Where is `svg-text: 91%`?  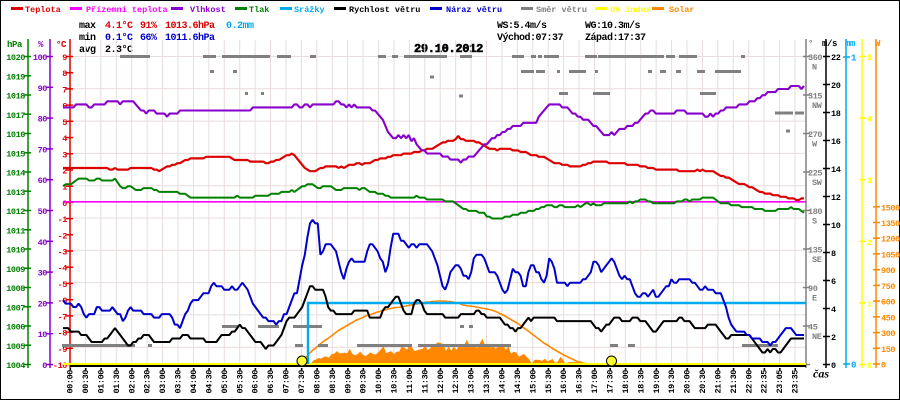 svg-text: 91% is located at coordinates (148, 26).